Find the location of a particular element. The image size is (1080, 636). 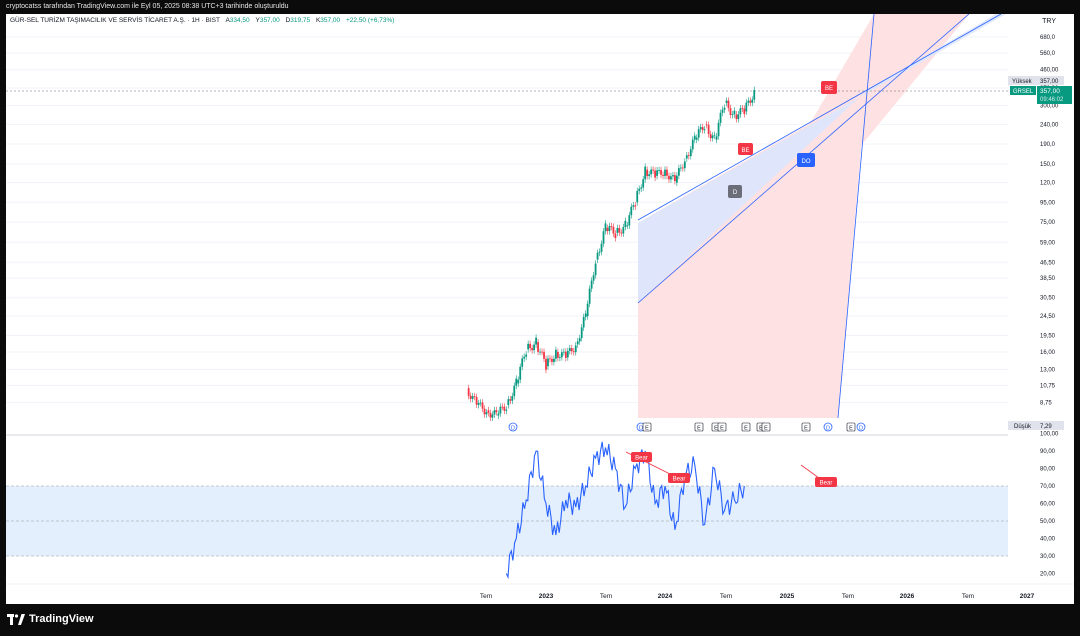

price-tick-label: 16,00 is located at coordinates (1048, 353).